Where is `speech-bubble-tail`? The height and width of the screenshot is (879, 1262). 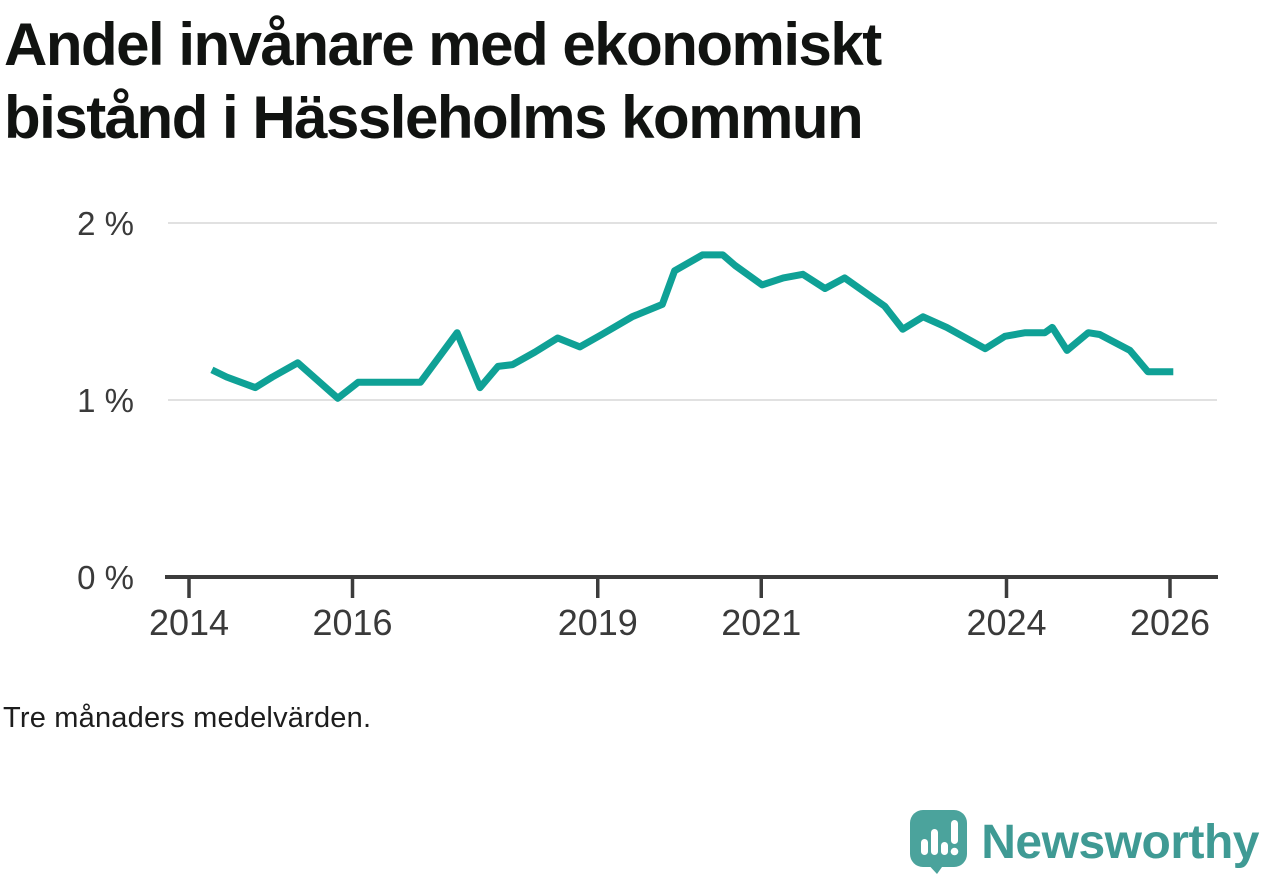 speech-bubble-tail is located at coordinates (936, 867).